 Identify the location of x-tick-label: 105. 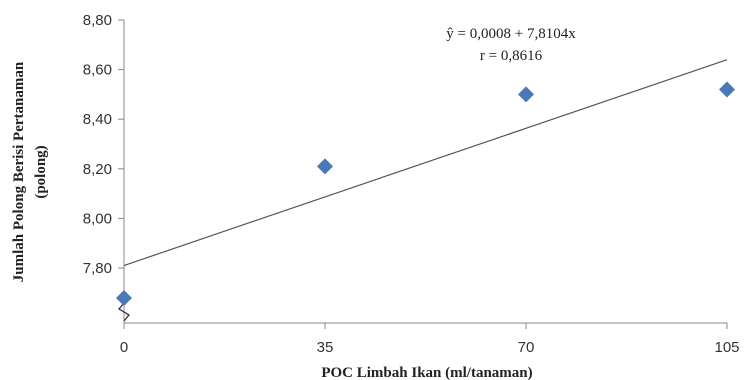
(726, 347).